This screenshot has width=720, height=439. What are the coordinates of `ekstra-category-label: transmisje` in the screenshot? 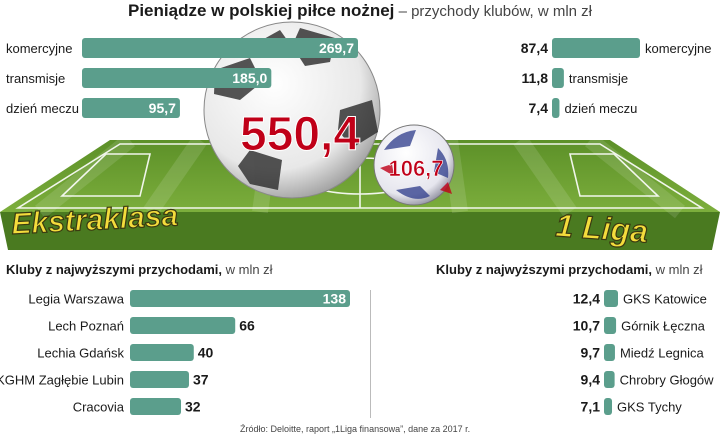 It's located at (35, 78).